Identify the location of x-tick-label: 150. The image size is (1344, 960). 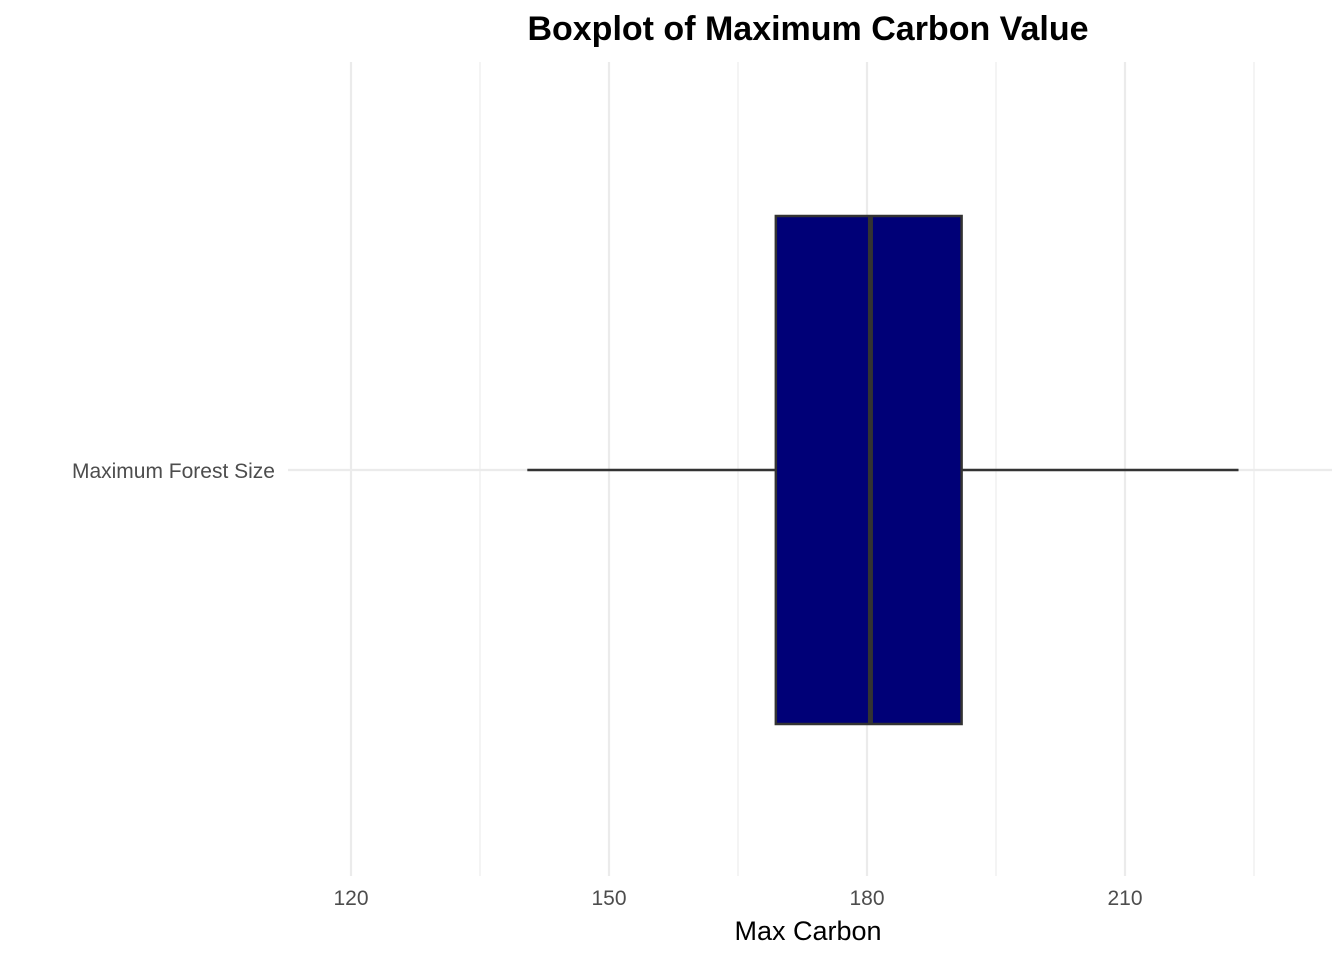
(608, 898).